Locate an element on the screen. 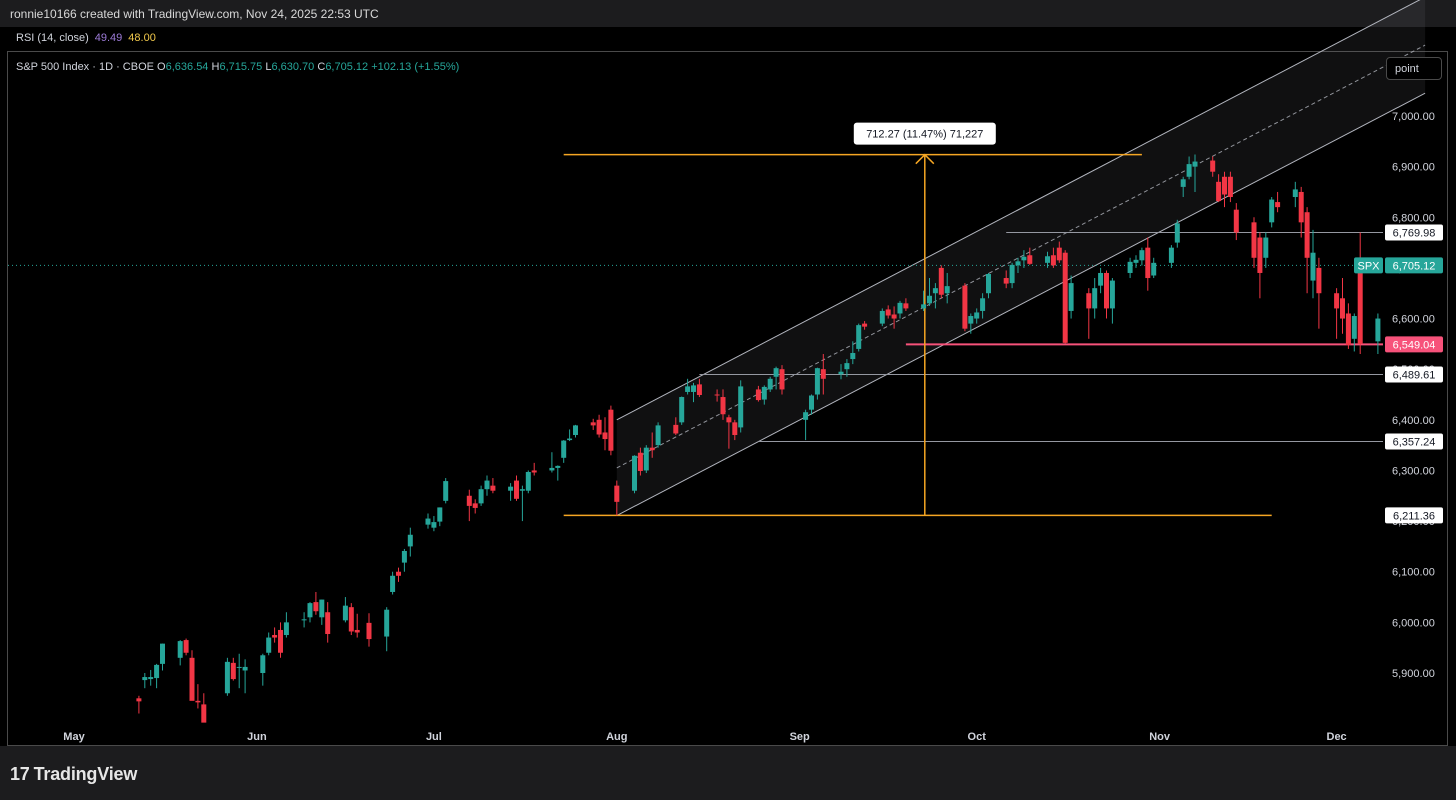 The height and width of the screenshot is (800, 1456). x-tick-label: Jul is located at coordinates (434, 737).